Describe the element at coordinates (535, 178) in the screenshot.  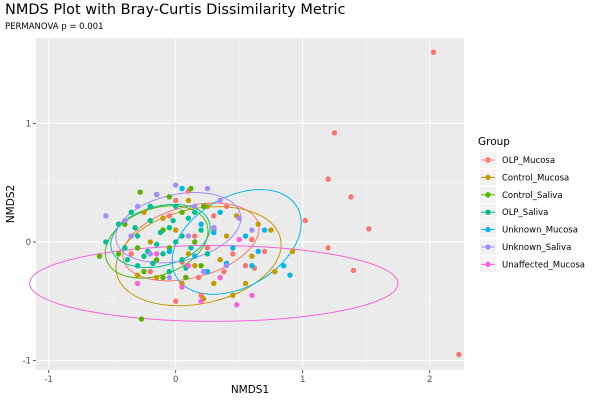
I see `legend-label-control-mucosa: Control_Mucosa` at that location.